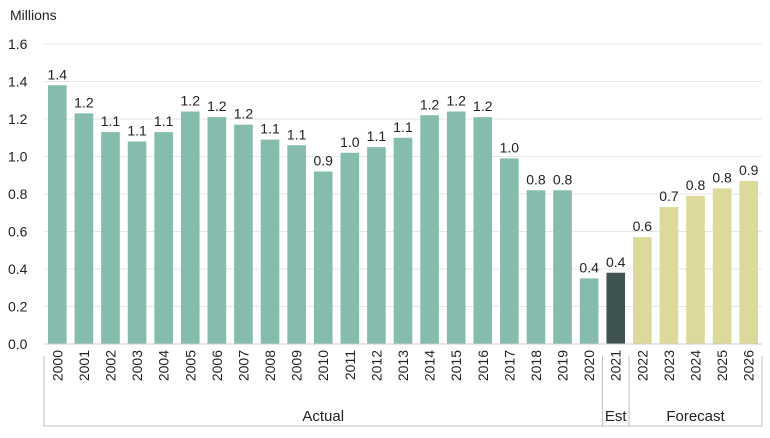  Describe the element at coordinates (536, 365) in the screenshot. I see `x-tick-label: 2018` at that location.